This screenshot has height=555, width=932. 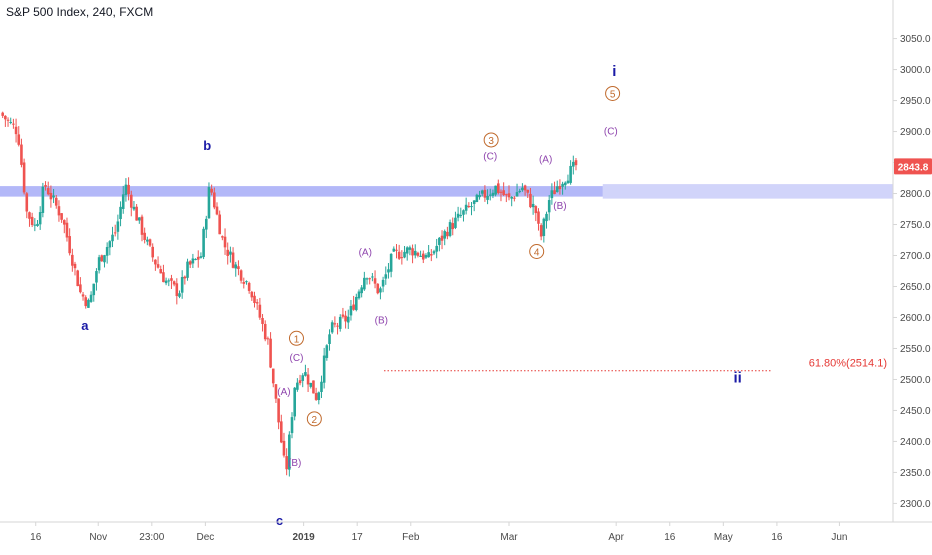 I want to click on wave-label-primary: b, so click(x=207, y=145).